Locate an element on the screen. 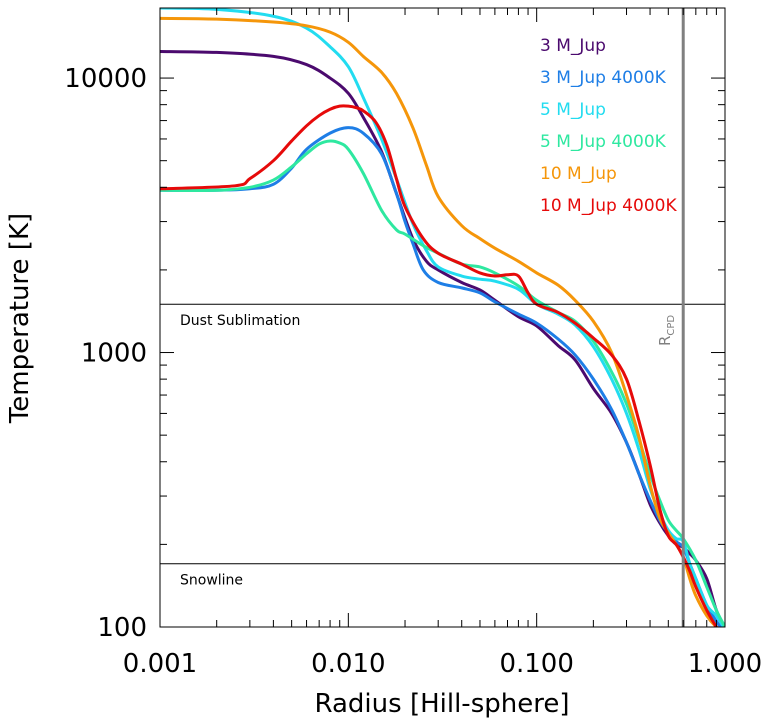 The width and height of the screenshot is (776, 727). x-axis-label: Radius [Hill-sphere] is located at coordinates (442, 704).